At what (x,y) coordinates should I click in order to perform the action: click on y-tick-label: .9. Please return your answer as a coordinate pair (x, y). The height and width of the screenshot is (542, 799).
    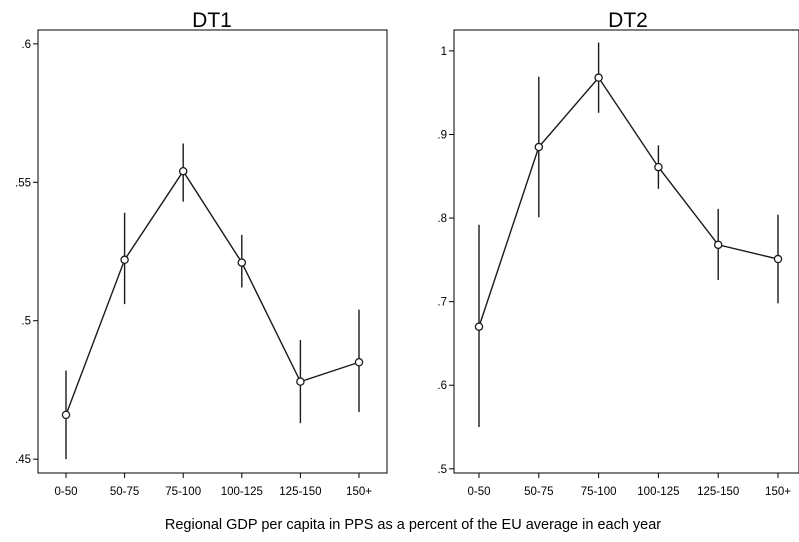
    Looking at the image, I should click on (442, 135).